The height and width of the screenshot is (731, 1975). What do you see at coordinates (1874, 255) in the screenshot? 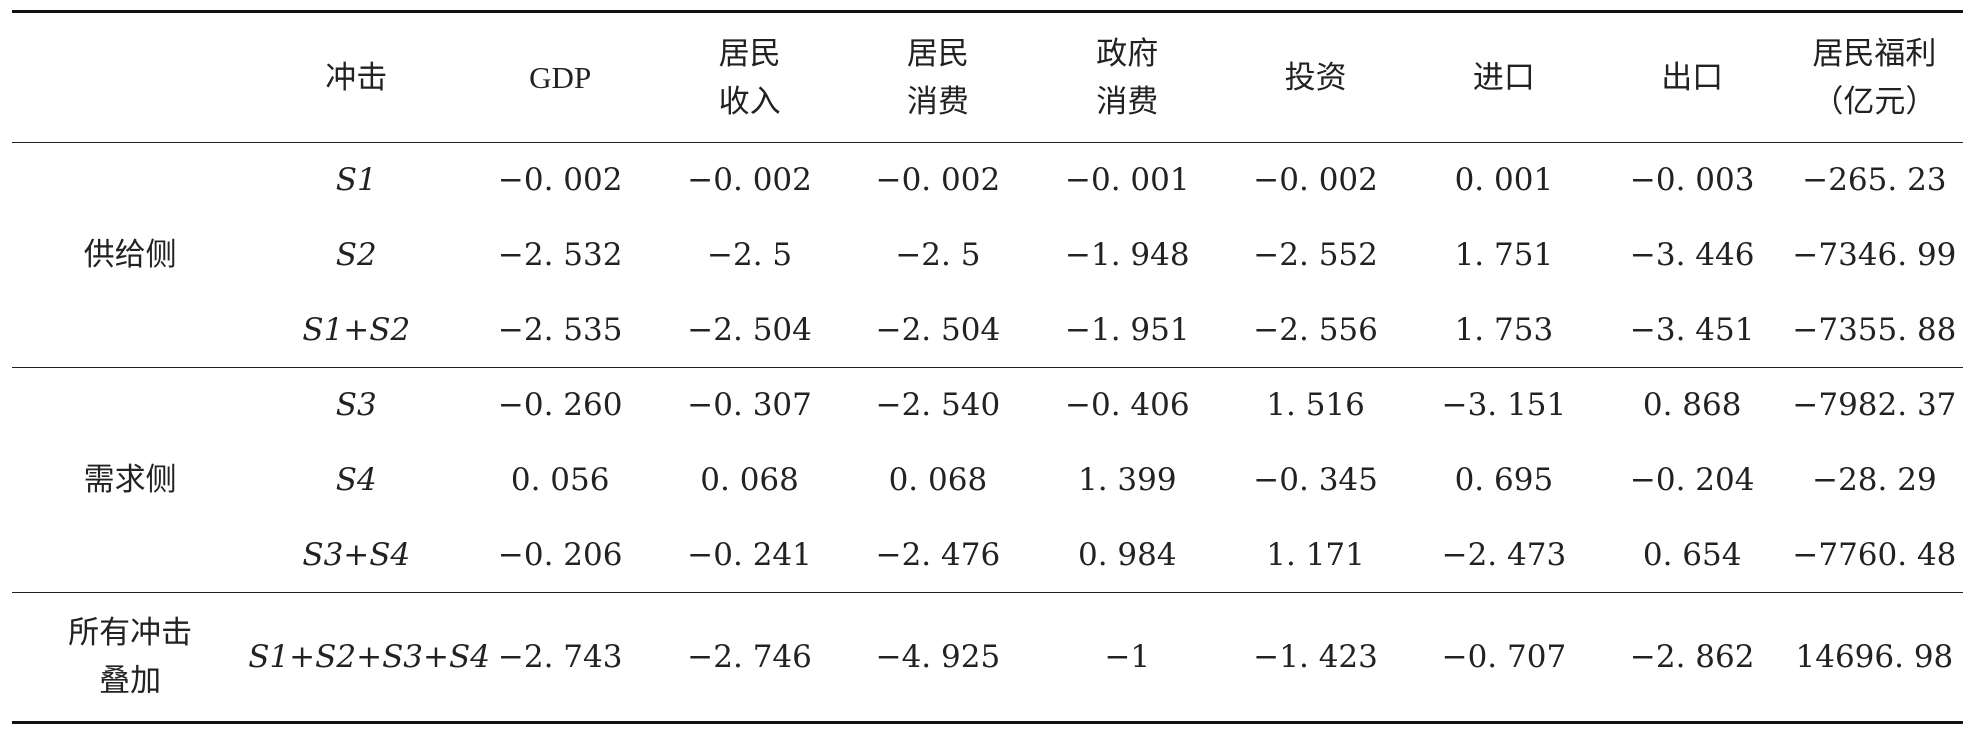
I see `cell-welfare: −7346. 99` at bounding box center [1874, 255].